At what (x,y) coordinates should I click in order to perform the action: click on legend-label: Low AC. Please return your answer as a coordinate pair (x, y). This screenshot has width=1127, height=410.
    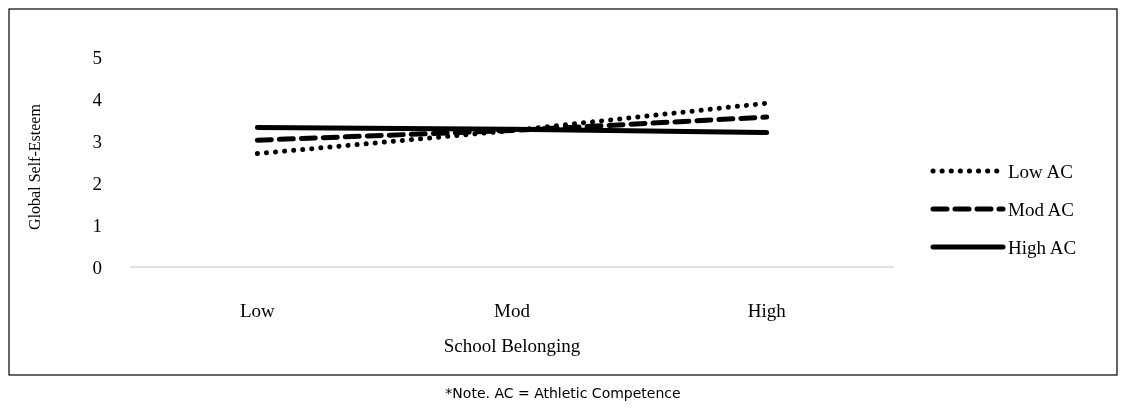
    Looking at the image, I should click on (1040, 171).